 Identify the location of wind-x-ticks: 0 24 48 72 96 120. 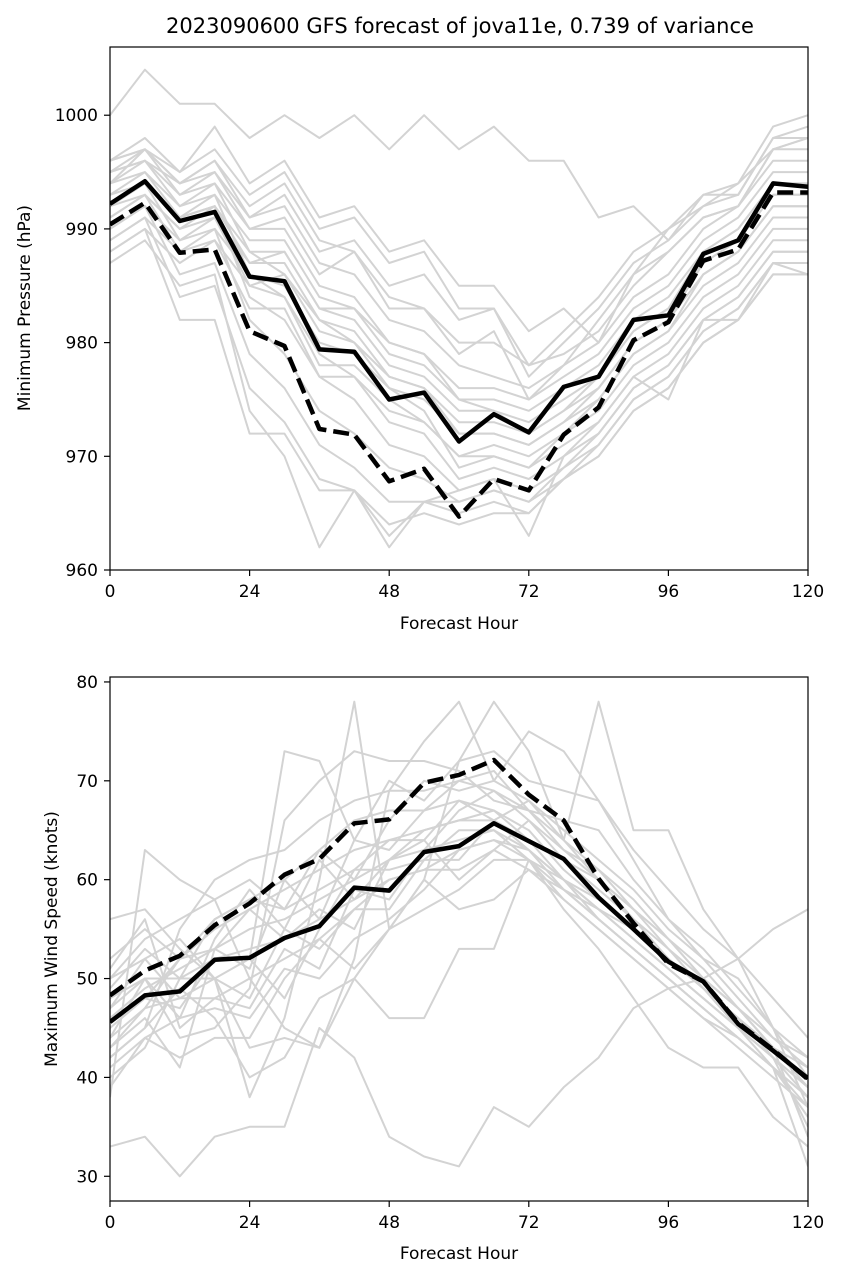
(464, 1217).